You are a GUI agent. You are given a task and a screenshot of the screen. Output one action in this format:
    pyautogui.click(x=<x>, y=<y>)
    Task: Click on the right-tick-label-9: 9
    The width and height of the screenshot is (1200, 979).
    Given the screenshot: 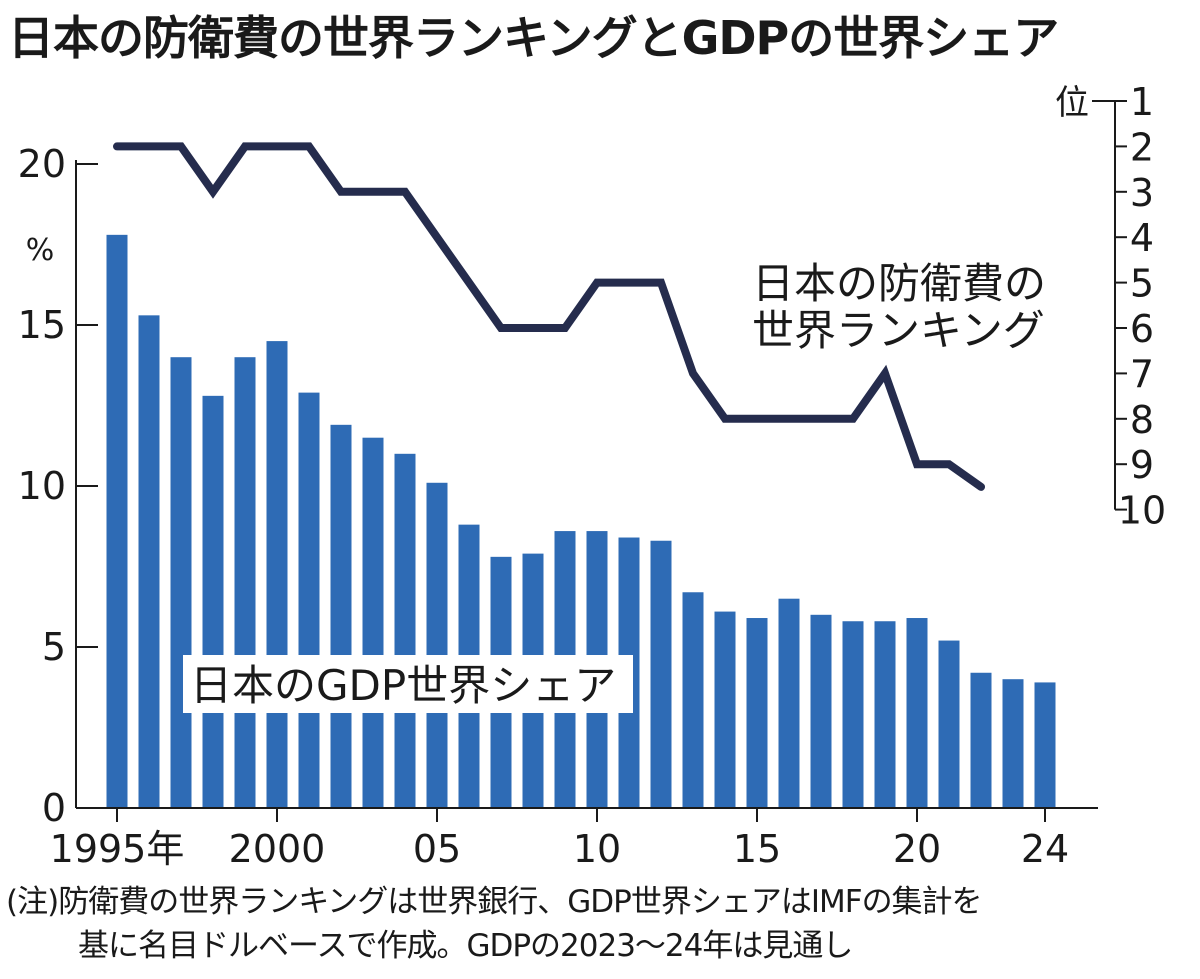 What is the action you would take?
    pyautogui.click(x=1142, y=465)
    